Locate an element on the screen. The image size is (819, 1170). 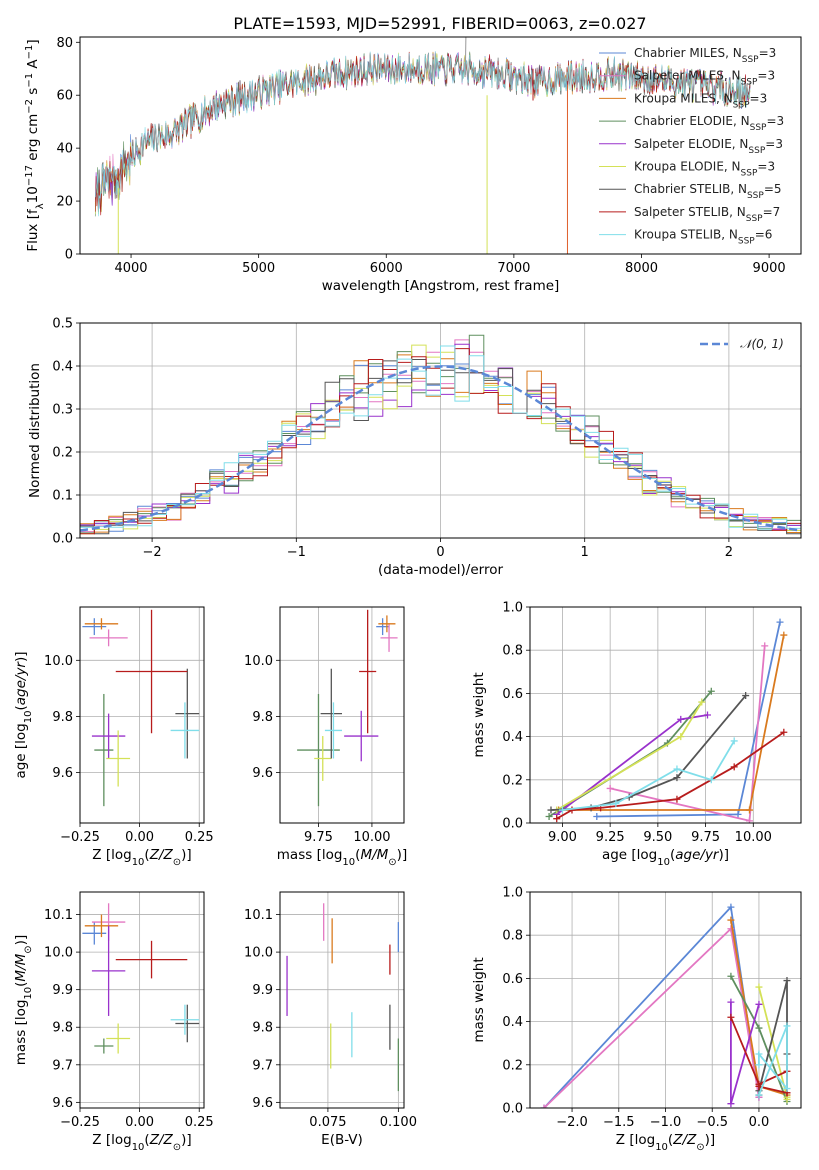
axes-frame is located at coordinates (142, 715).